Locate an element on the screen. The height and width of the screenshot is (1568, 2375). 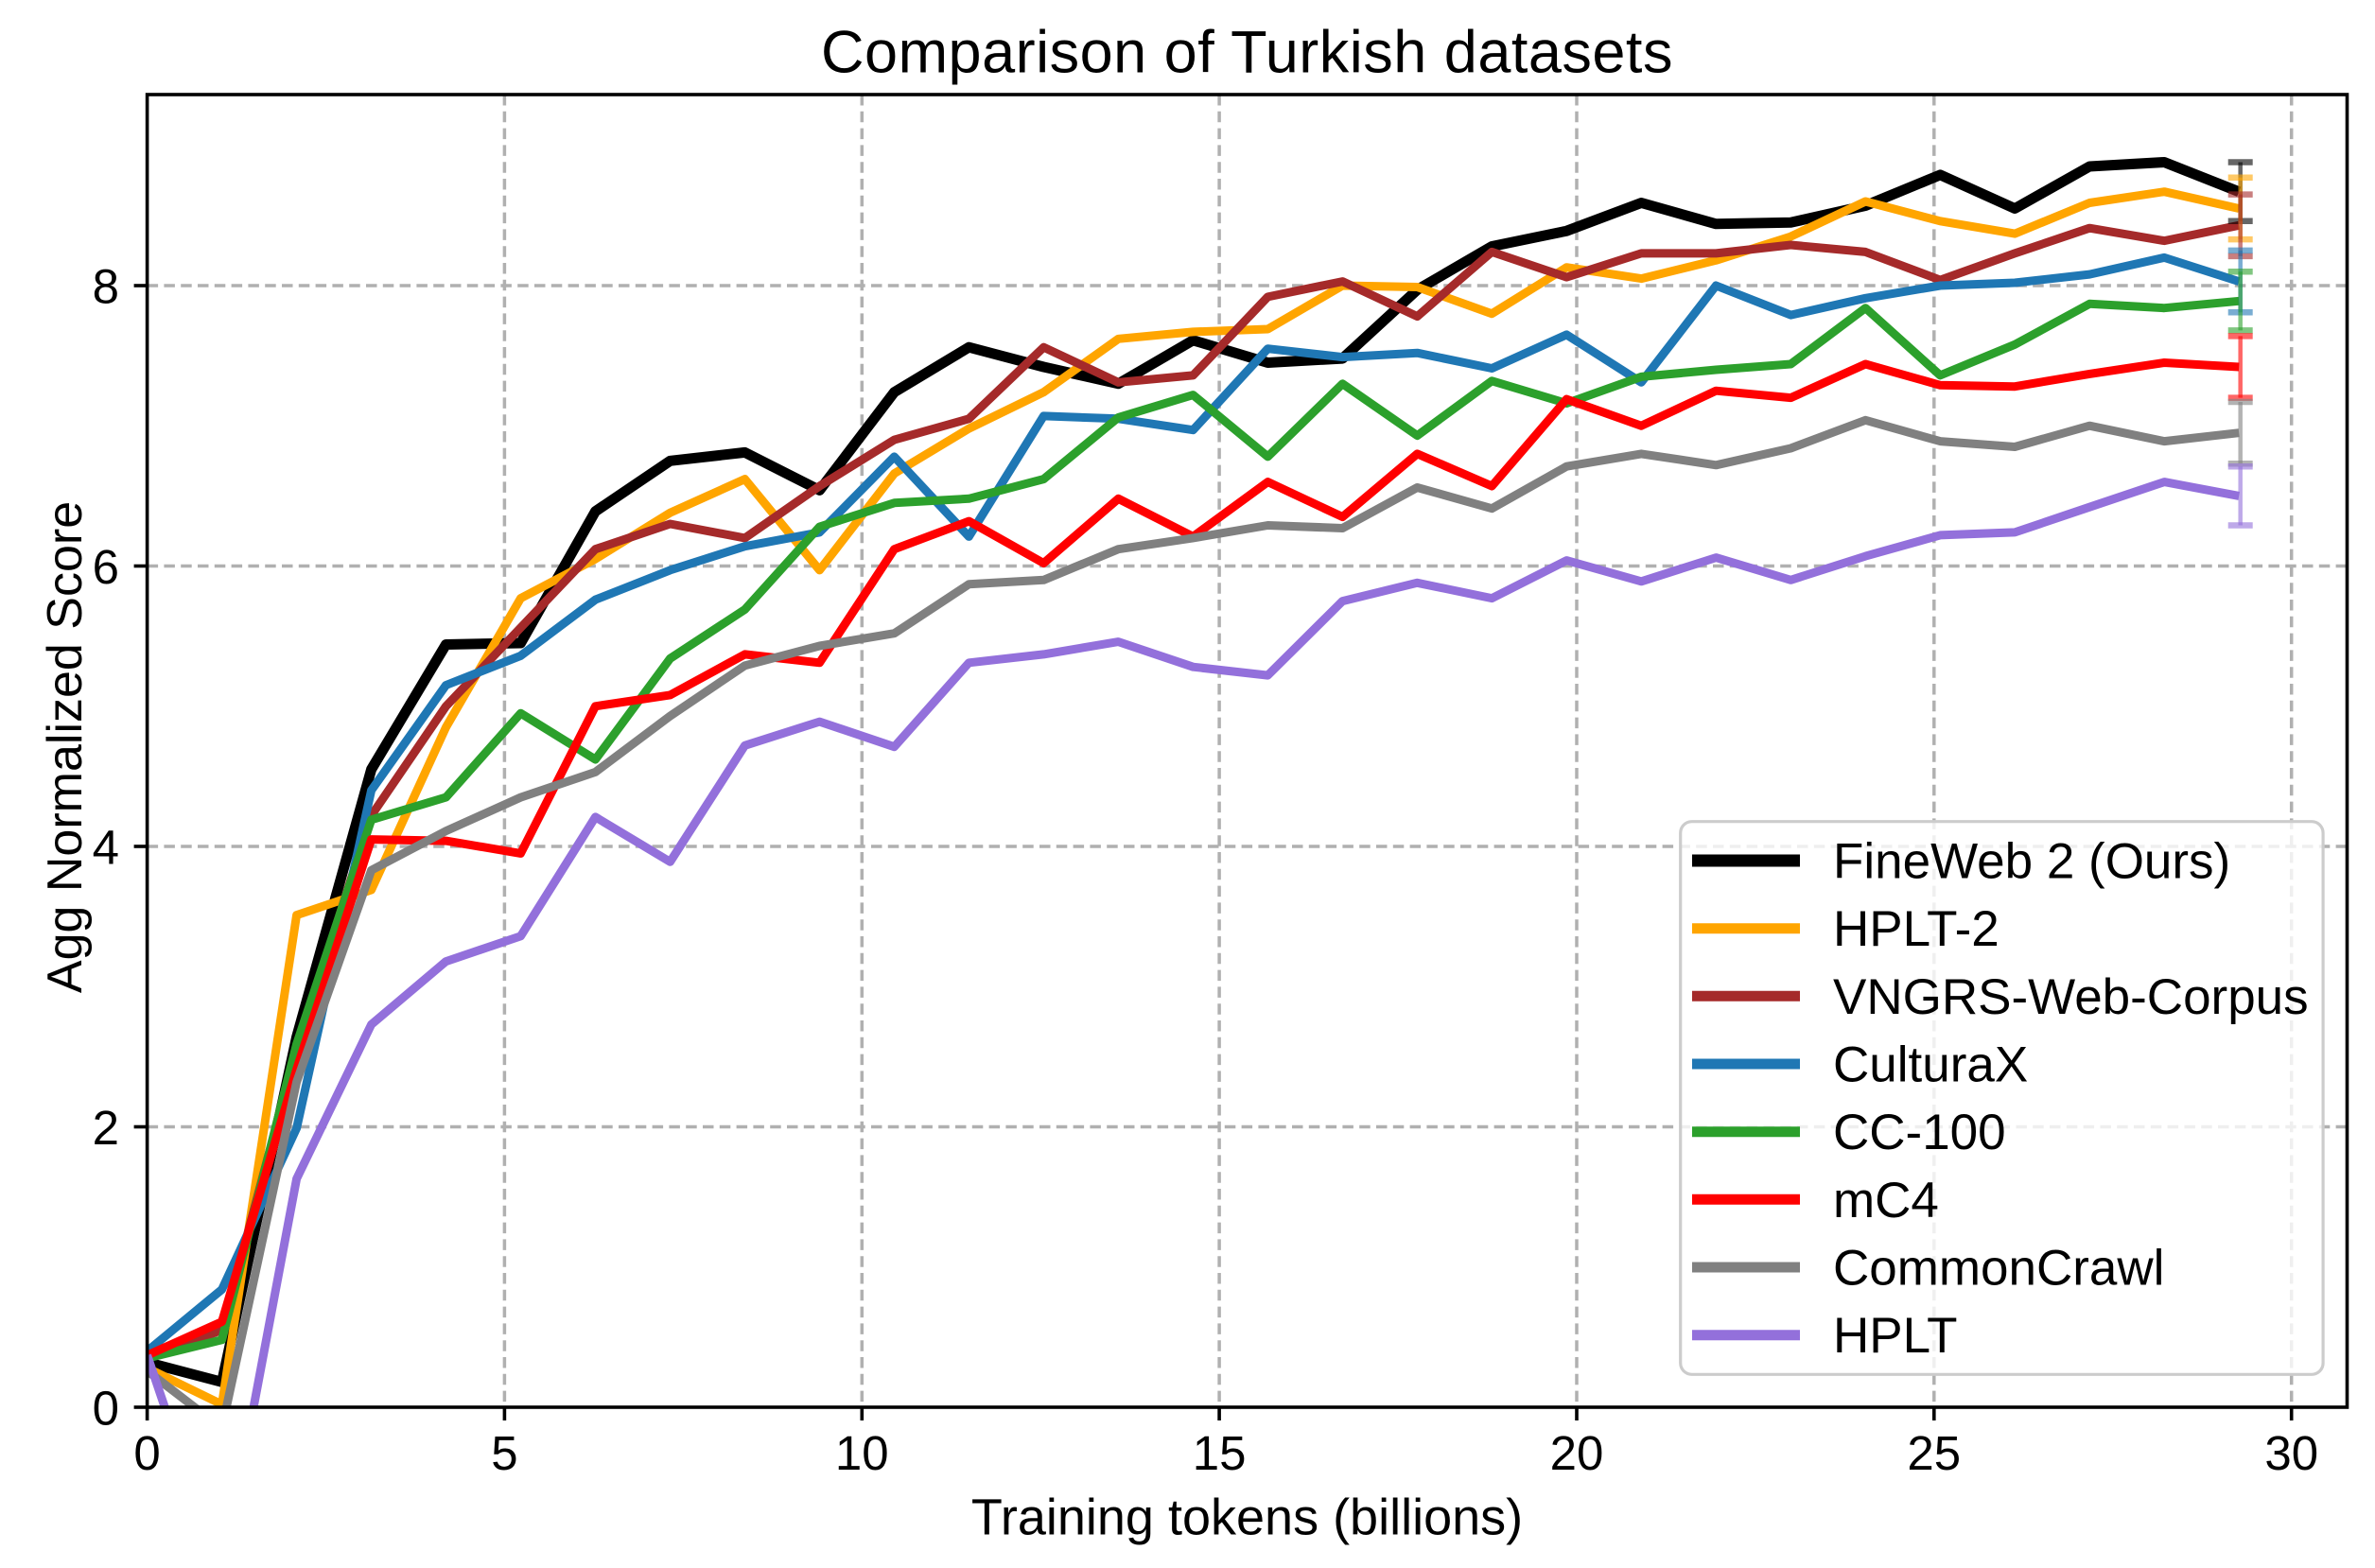
svg-text: 2 is located at coordinates (106, 1128).